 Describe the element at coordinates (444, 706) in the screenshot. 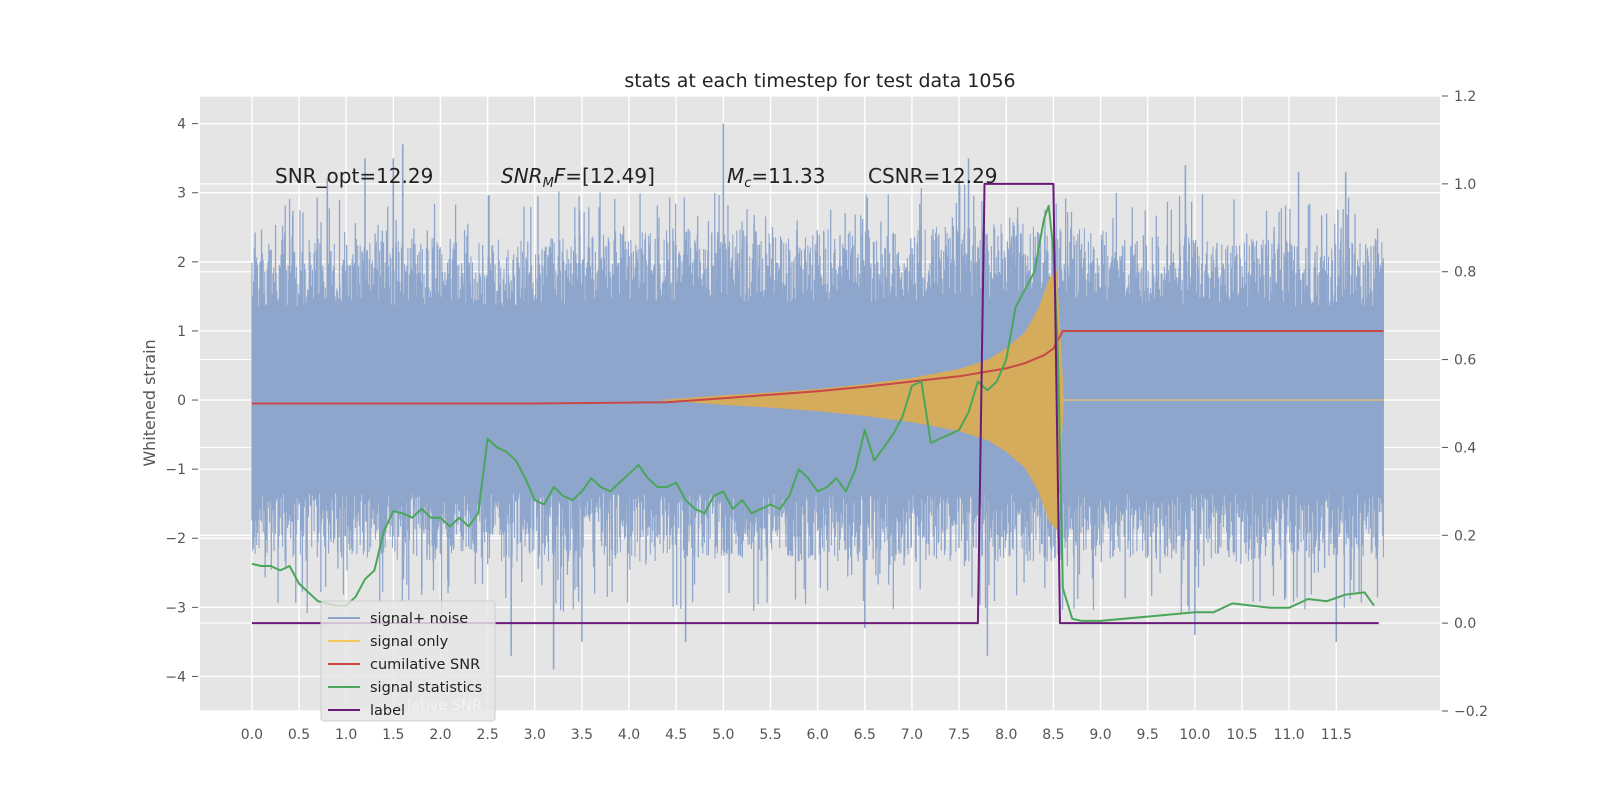

I see `legend-ghost-text: lative SNR` at that location.